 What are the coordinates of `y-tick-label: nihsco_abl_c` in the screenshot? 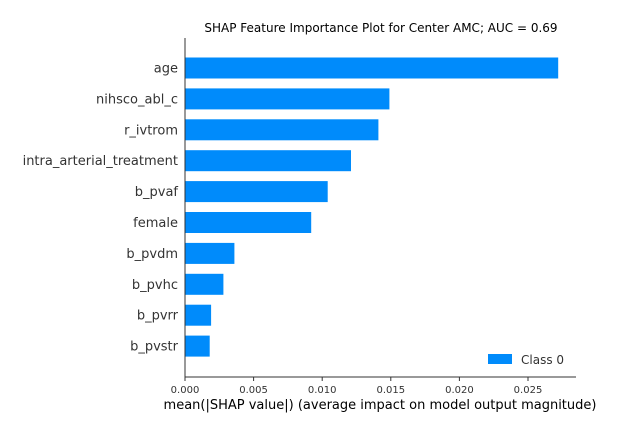 It's located at (137, 99).